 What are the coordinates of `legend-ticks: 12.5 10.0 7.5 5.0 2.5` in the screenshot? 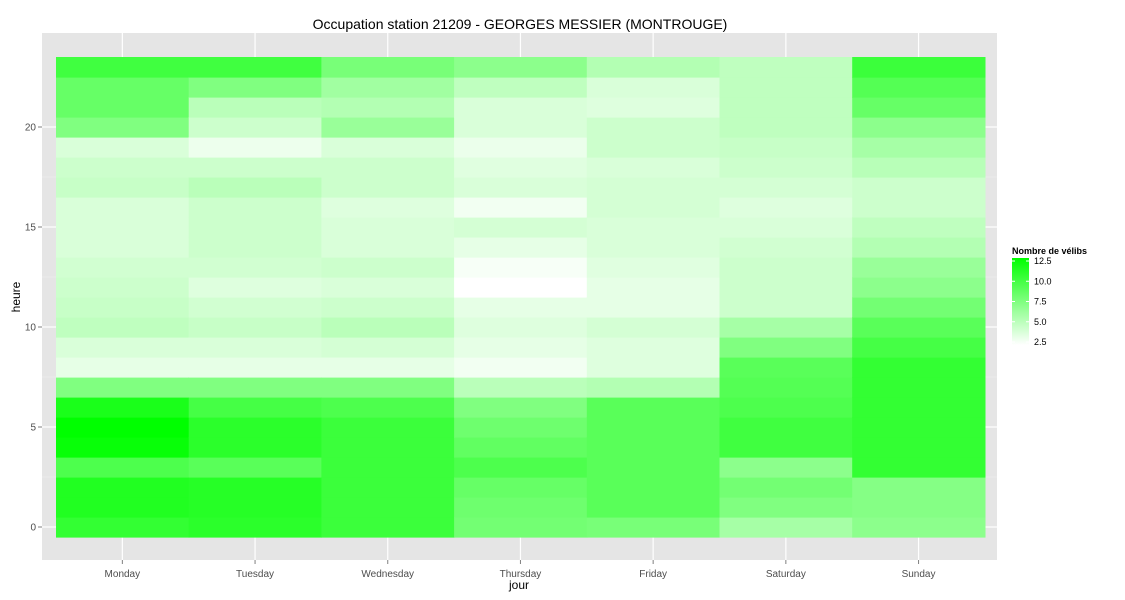 It's located at (1032, 301).